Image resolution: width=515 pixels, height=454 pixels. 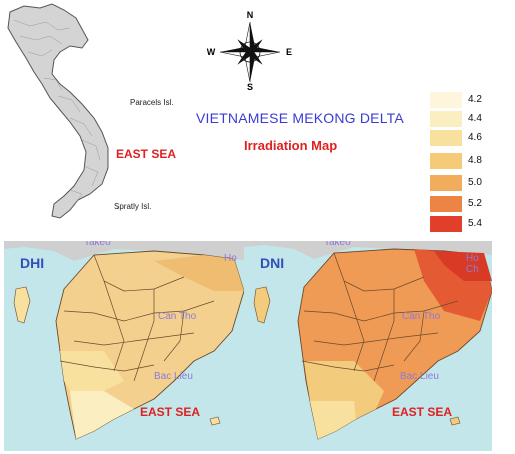 I want to click on dhi-label: DHI, so click(x=32, y=263).